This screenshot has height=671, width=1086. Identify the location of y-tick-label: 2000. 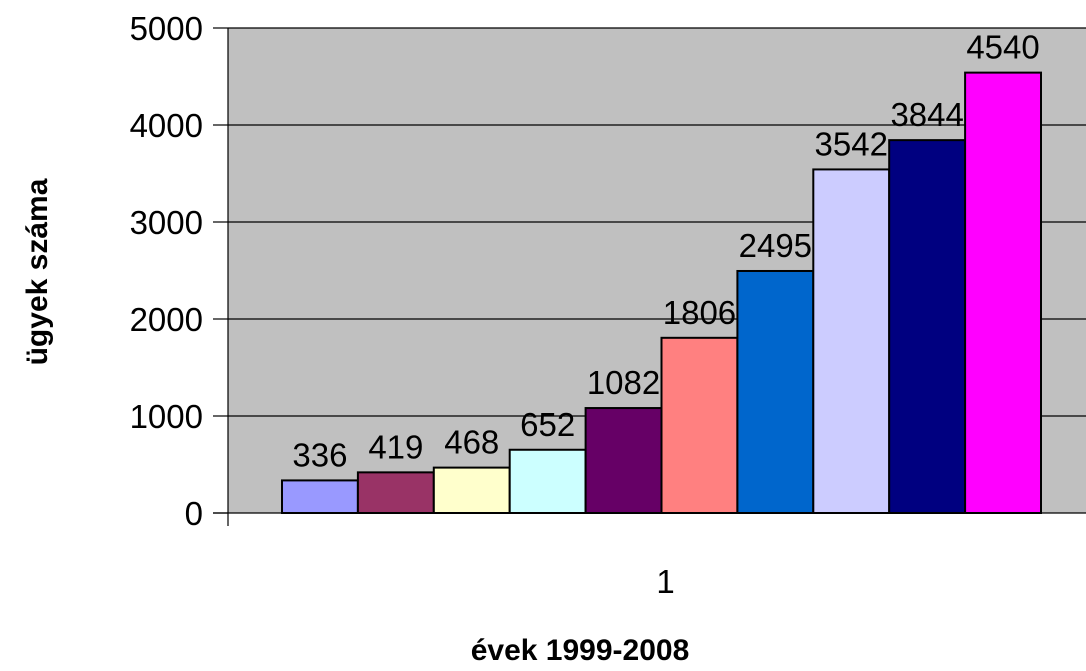
(166, 319).